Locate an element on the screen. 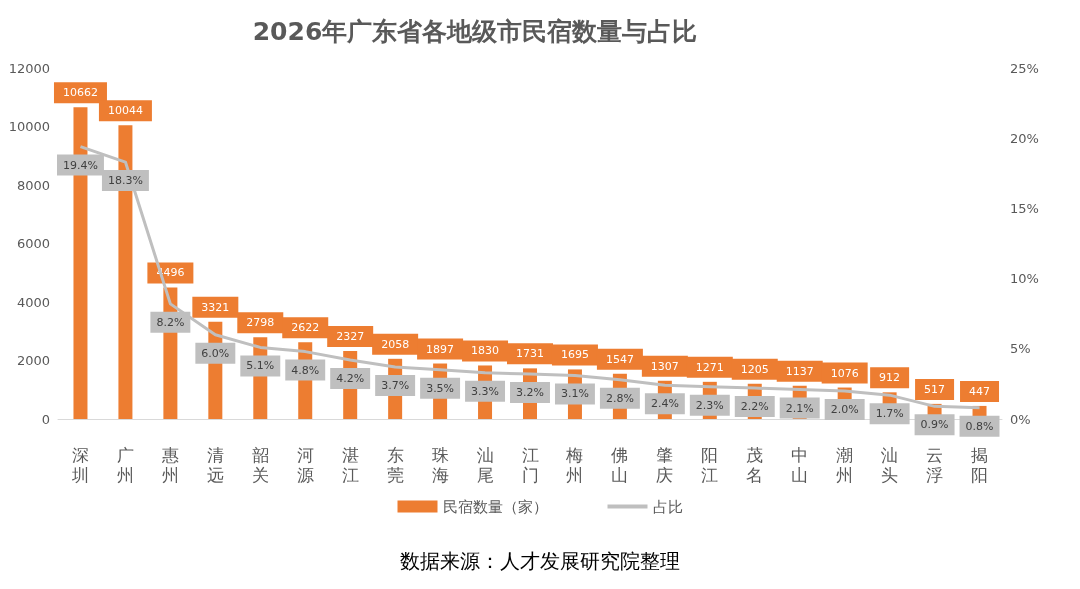  data-label: 2058 is located at coordinates (395, 344).